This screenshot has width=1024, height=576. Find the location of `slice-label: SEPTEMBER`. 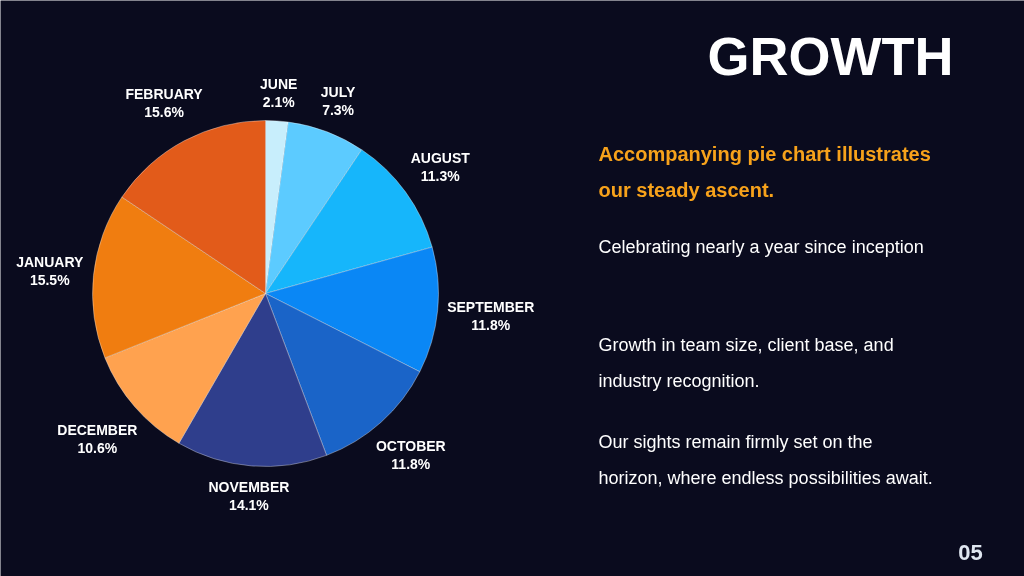

slice-label: SEPTEMBER is located at coordinates (491, 306).